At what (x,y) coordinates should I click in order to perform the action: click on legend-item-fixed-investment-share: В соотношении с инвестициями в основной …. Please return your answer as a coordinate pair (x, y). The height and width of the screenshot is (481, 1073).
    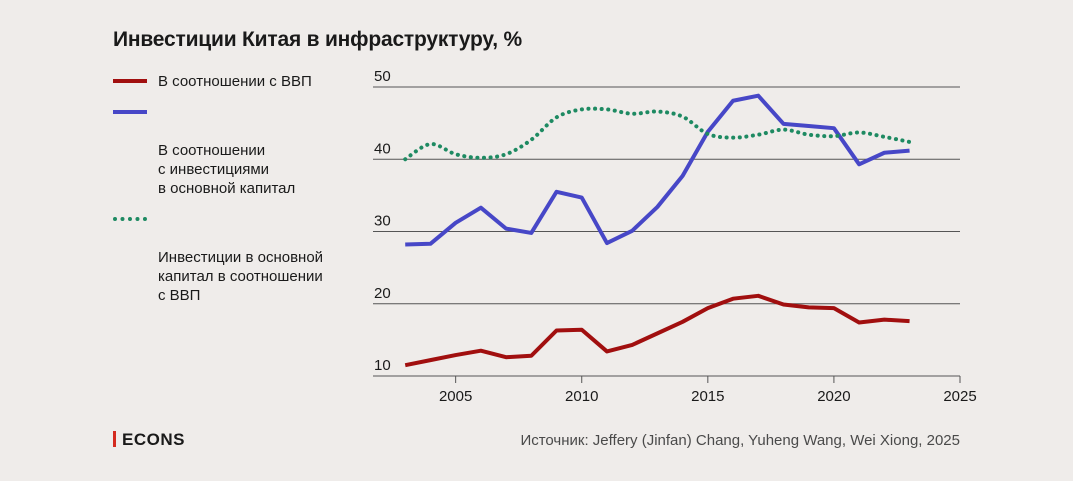
    Looking at the image, I should click on (233, 150).